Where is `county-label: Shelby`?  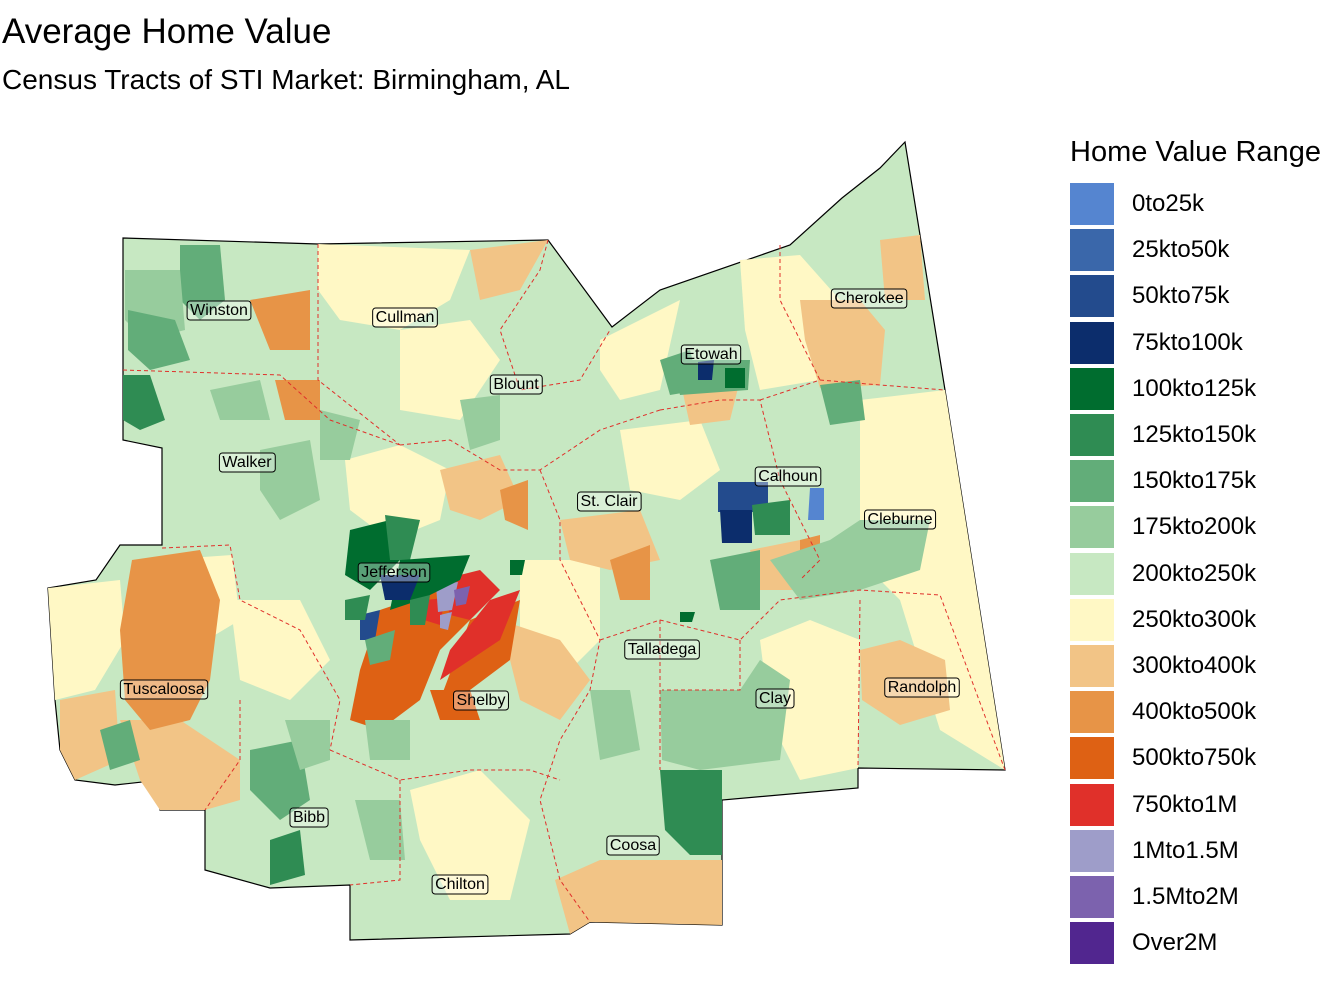
county-label: Shelby is located at coordinates (481, 700).